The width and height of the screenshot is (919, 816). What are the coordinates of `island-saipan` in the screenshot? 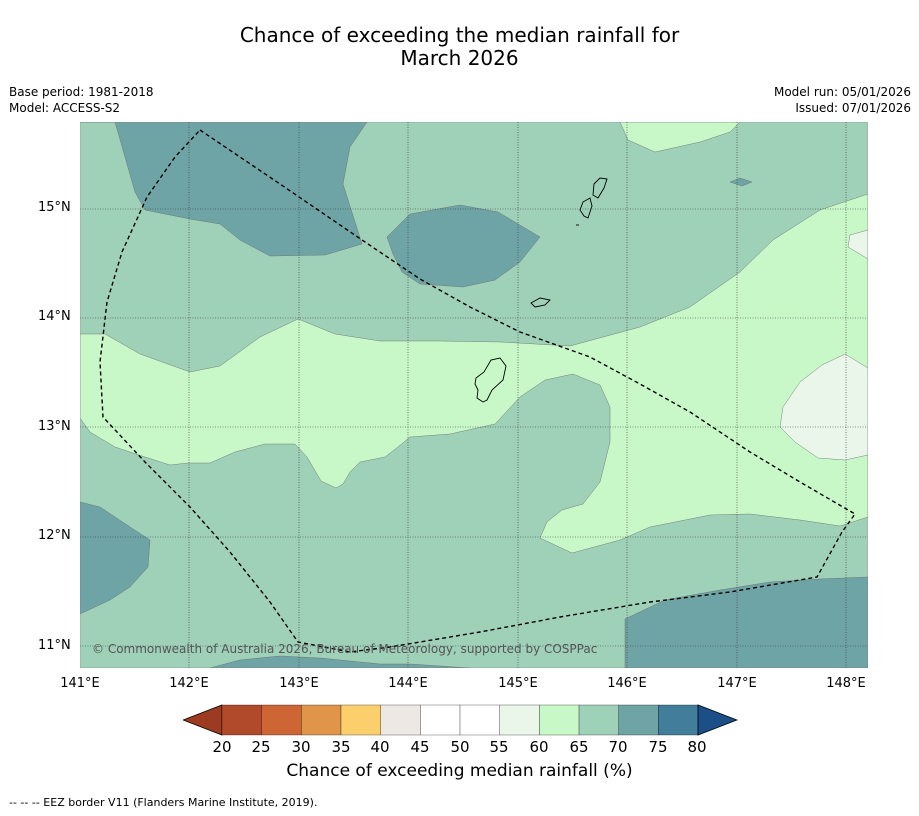 It's located at (600, 188).